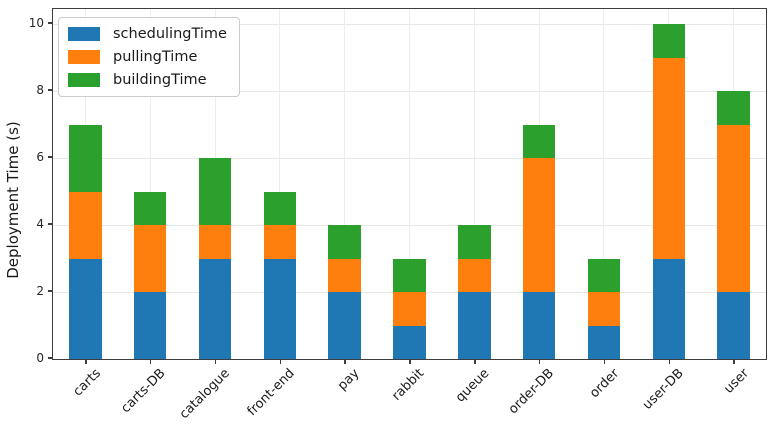 The height and width of the screenshot is (438, 772). I want to click on x-tick-label: carts, so click(87, 383).